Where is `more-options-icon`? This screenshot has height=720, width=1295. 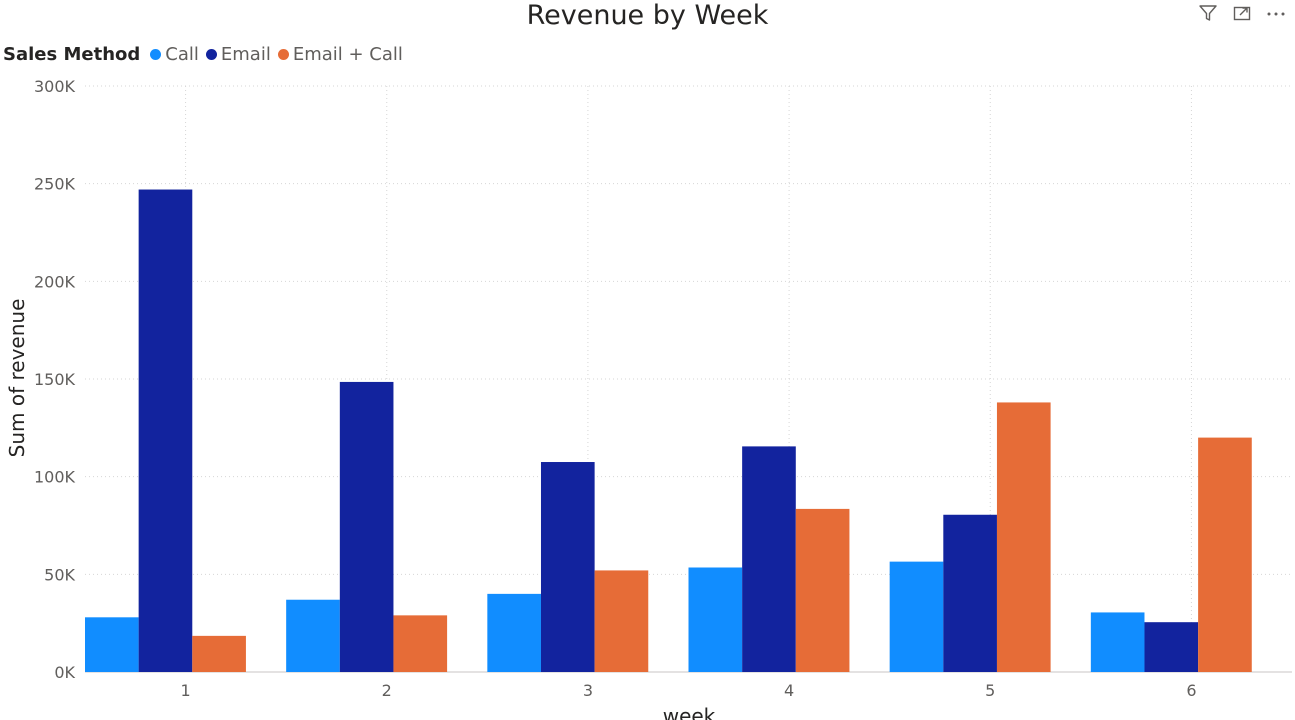
more-options-icon is located at coordinates (1276, 13).